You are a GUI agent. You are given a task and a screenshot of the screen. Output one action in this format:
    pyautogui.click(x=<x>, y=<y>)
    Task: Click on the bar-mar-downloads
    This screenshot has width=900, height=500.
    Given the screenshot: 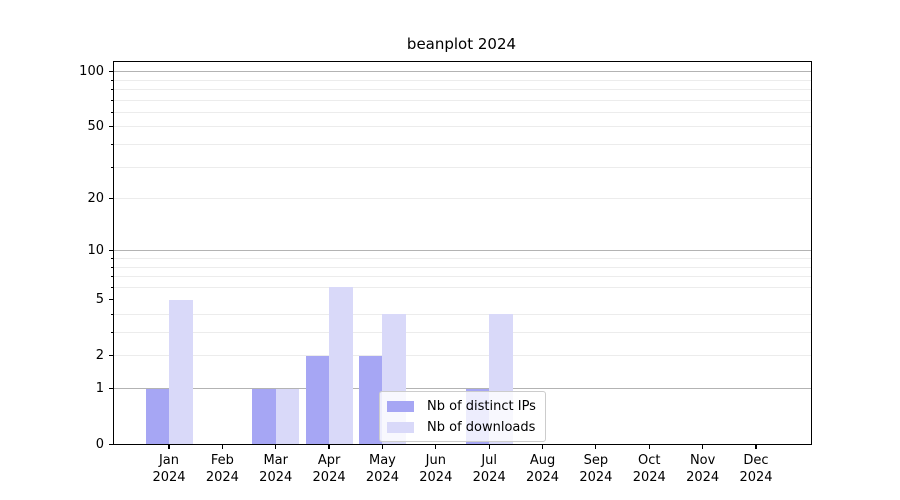 What is the action you would take?
    pyautogui.click(x=287, y=416)
    